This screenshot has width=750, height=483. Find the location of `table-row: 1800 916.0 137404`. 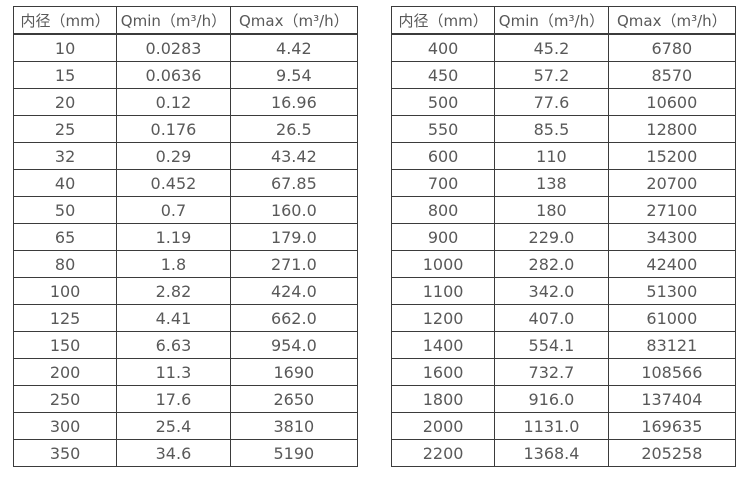

table-row: 1800 916.0 137404 is located at coordinates (563, 399).